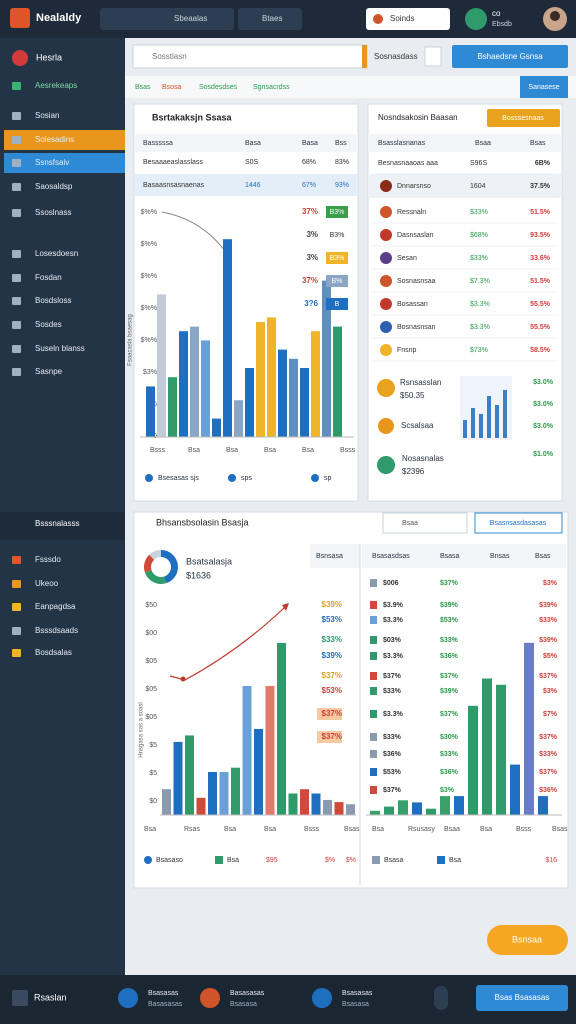  What do you see at coordinates (527, 940) in the screenshot?
I see `fab` at bounding box center [527, 940].